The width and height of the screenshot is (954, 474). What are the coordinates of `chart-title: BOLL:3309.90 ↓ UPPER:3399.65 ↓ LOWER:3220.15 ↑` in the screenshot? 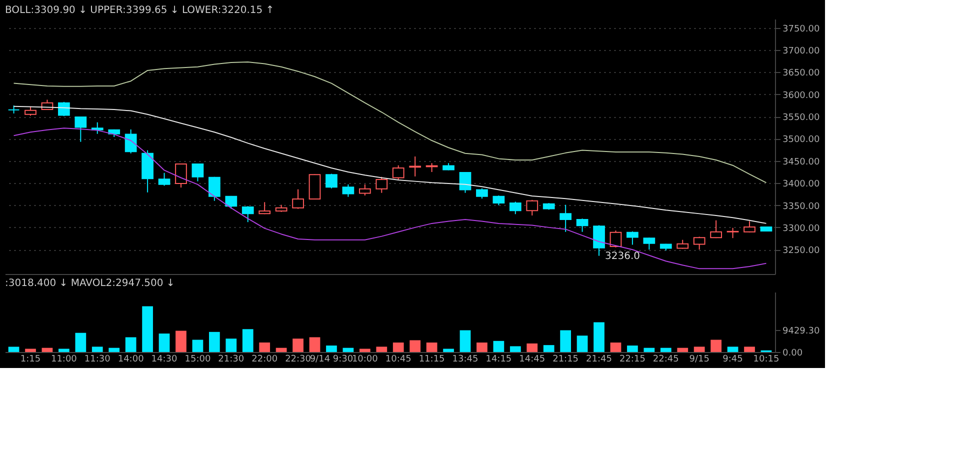 It's located at (139, 10).